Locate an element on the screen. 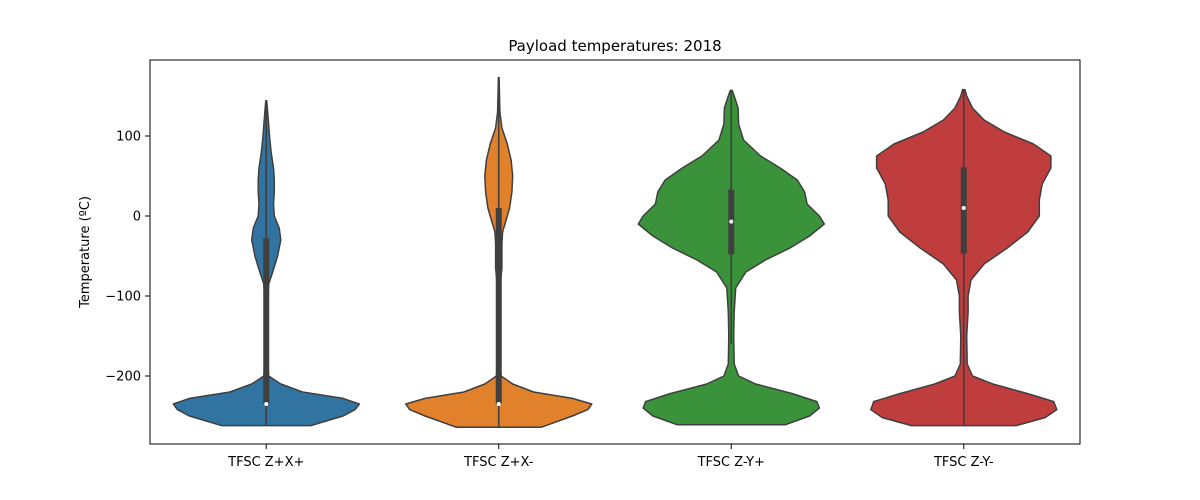 This screenshot has height=500, width=1200. y-axis-label: Temperature (ºC) is located at coordinates (85, 252).